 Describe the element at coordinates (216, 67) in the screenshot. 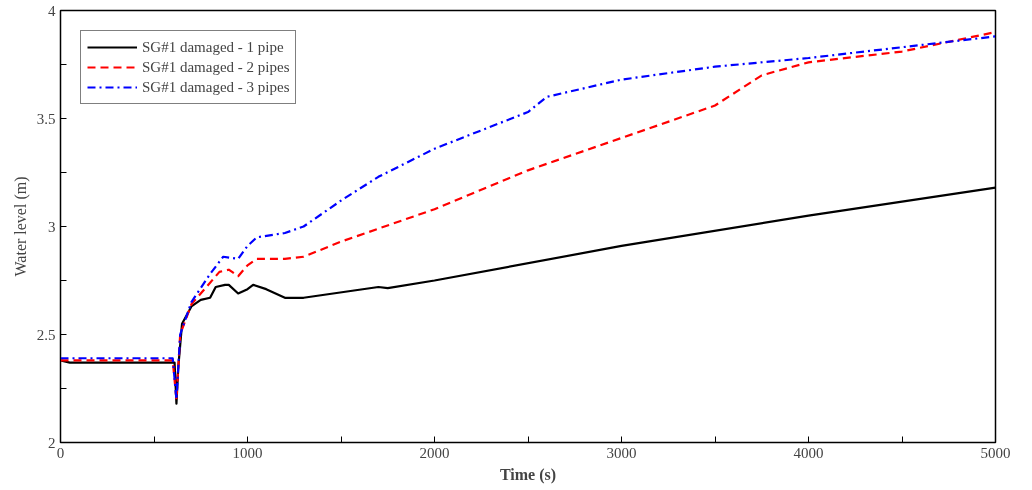

I see `legend-label: SG#1 damaged - 2 pipes` at that location.